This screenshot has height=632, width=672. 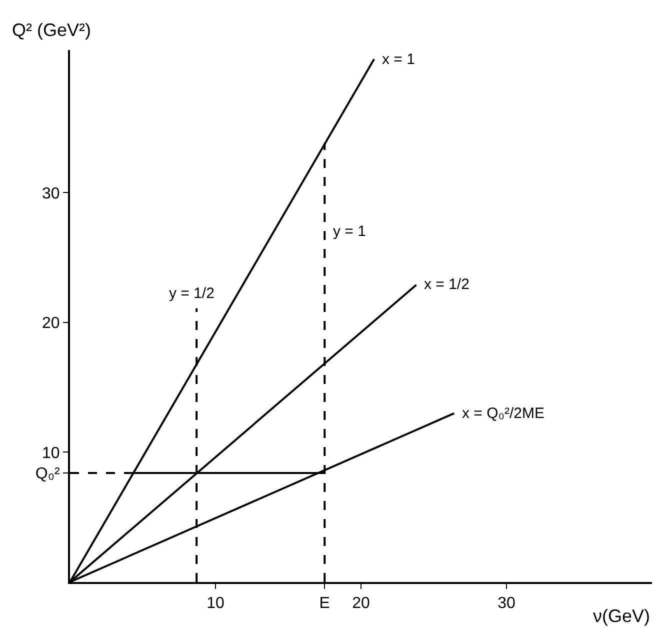 What do you see at coordinates (51, 193) in the screenshot?
I see `y-tick-label: 30` at bounding box center [51, 193].